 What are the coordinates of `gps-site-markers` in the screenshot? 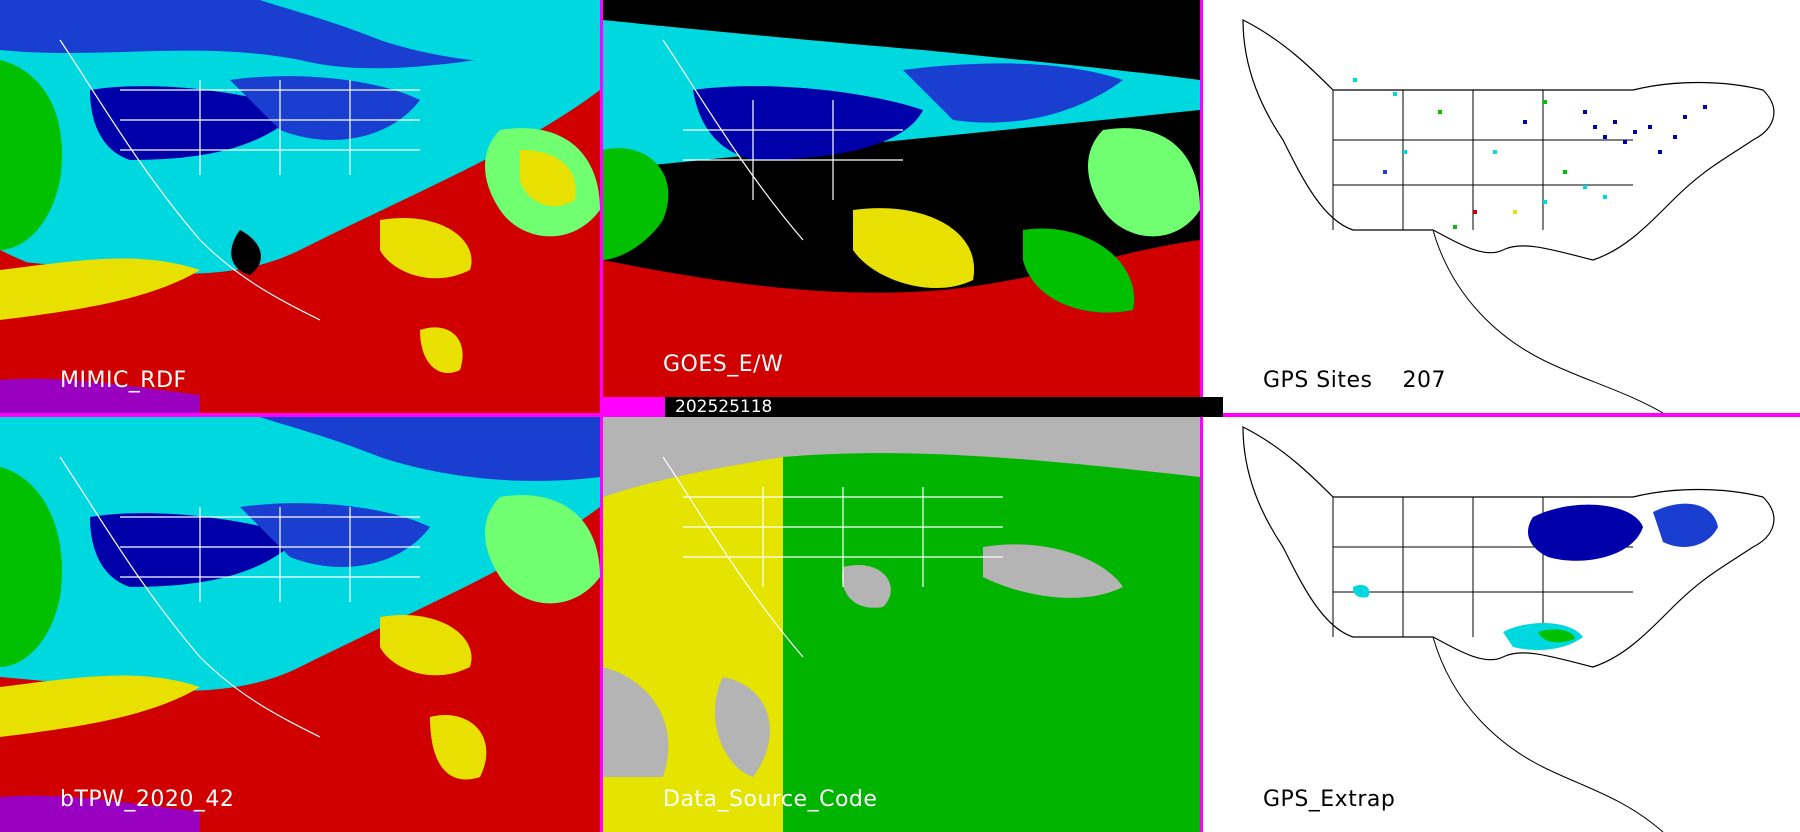 It's located at (1530, 153).